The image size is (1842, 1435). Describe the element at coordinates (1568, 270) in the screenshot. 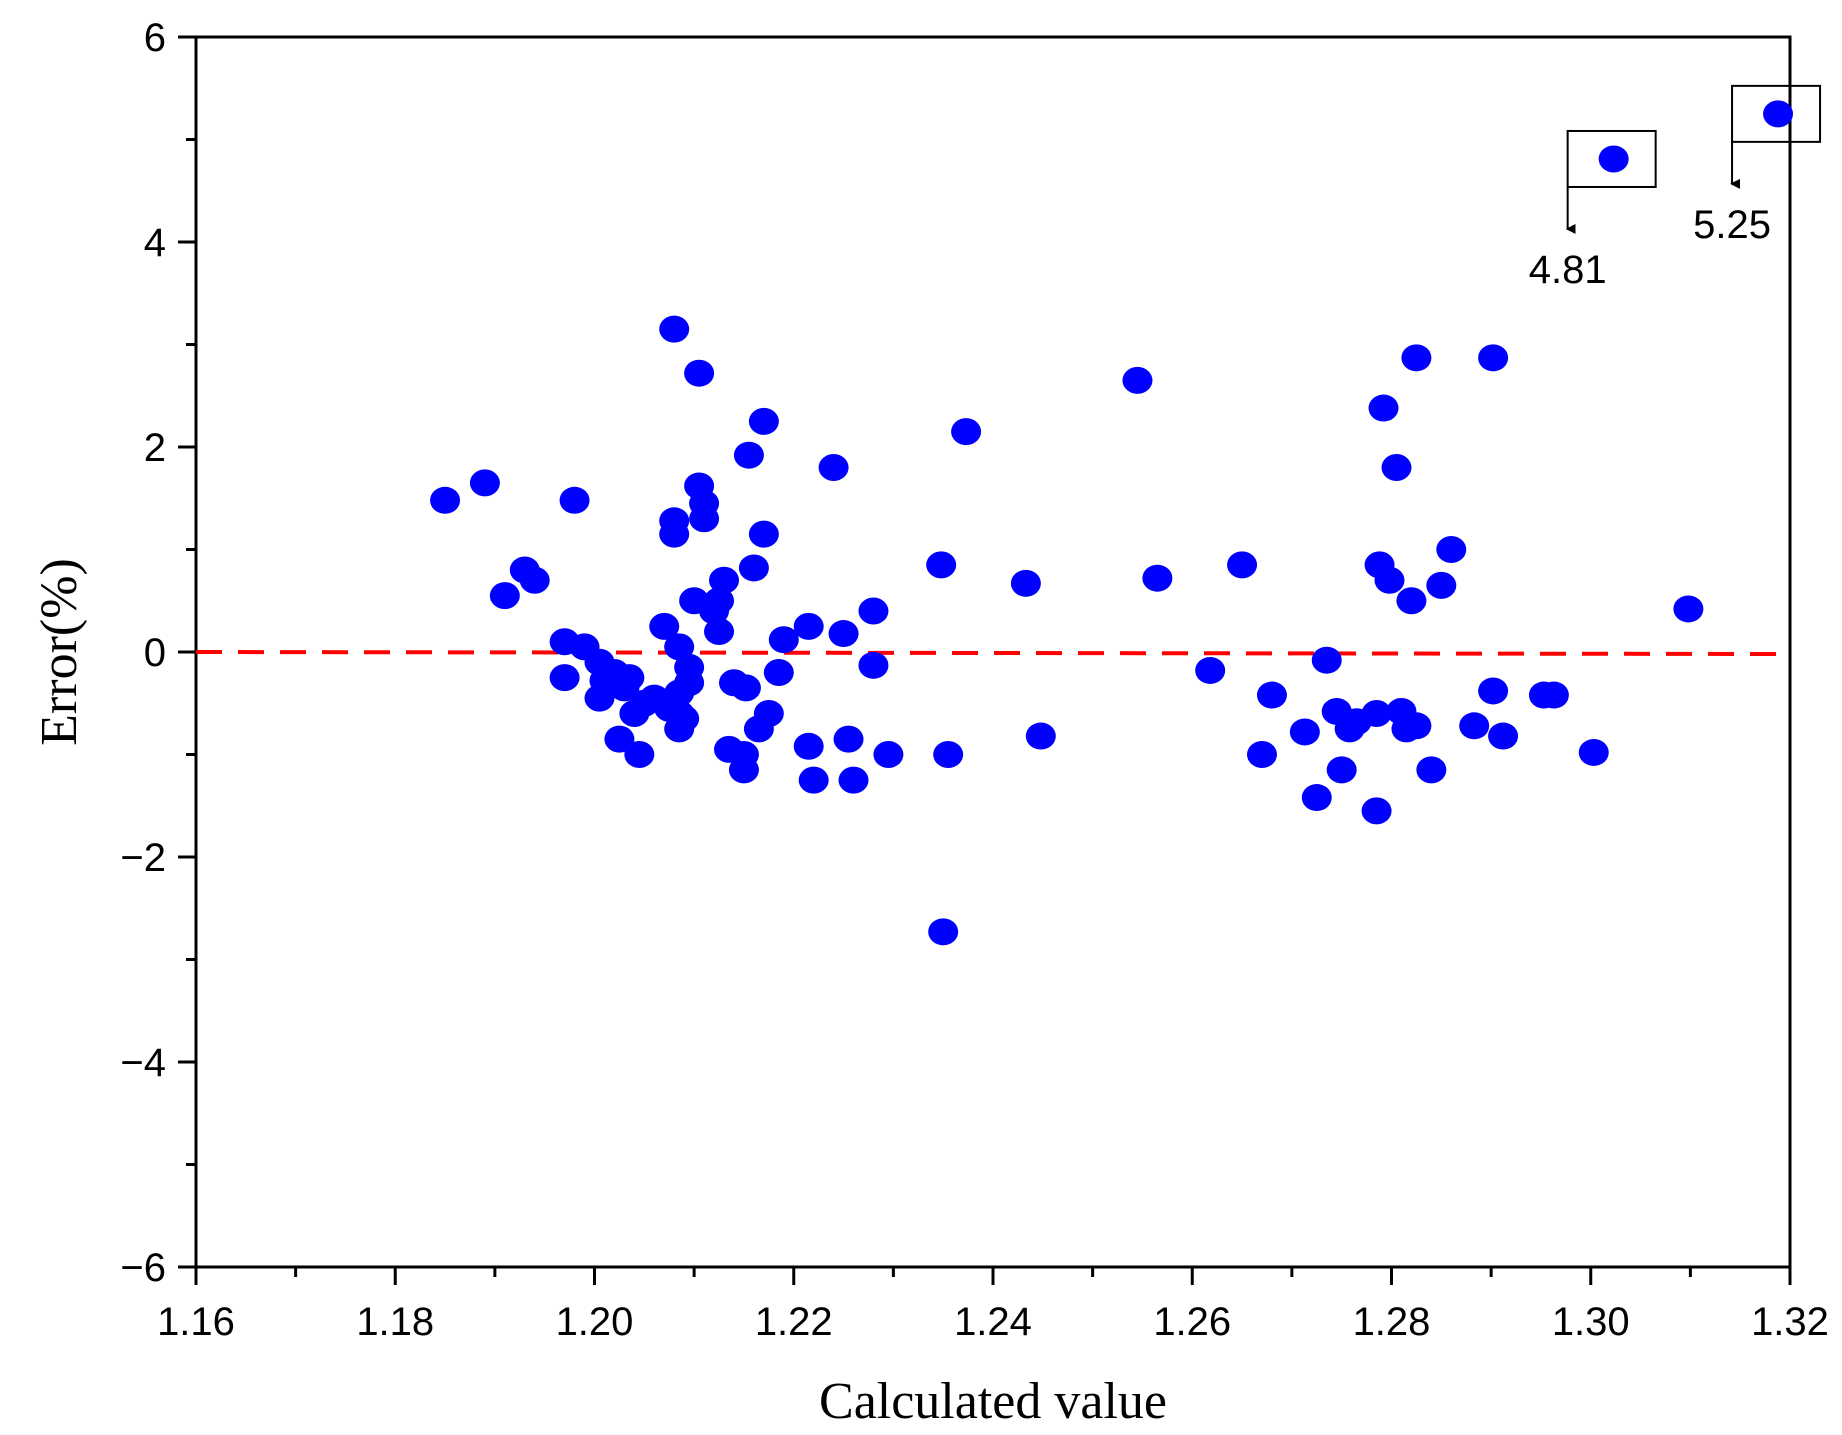

I see `annotation-label: 4.81` at that location.